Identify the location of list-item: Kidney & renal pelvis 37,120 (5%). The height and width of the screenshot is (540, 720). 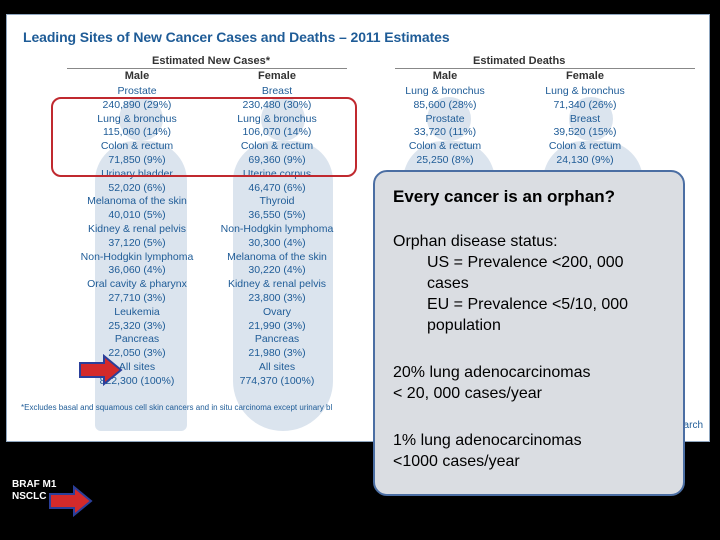
(137, 235).